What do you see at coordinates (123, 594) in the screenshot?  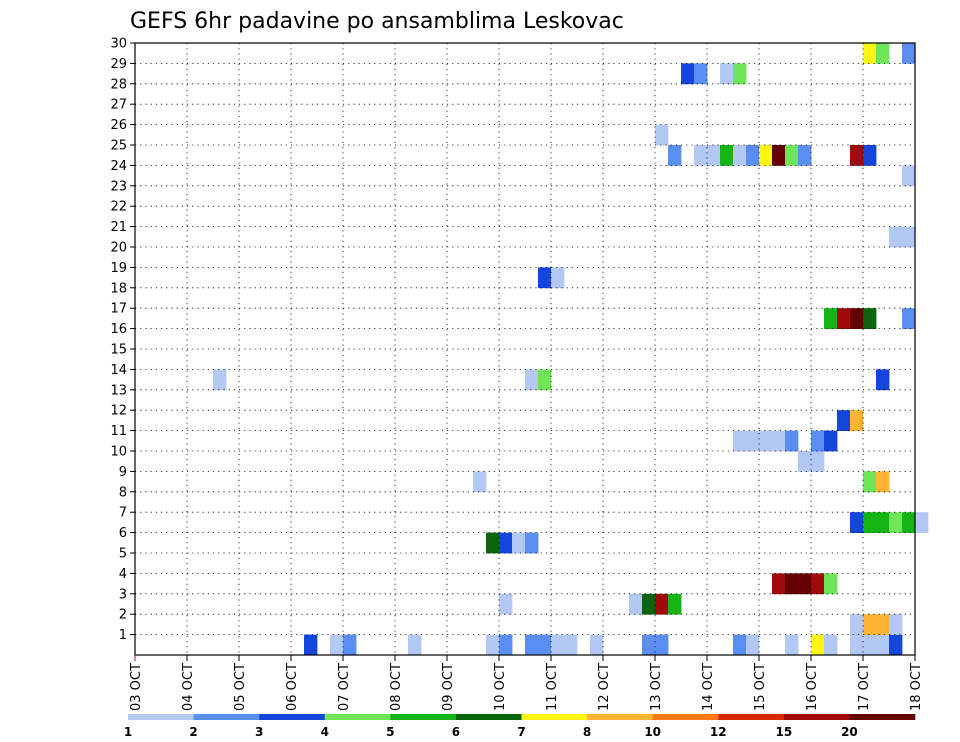 I see `y-tick-label: 3` at bounding box center [123, 594].